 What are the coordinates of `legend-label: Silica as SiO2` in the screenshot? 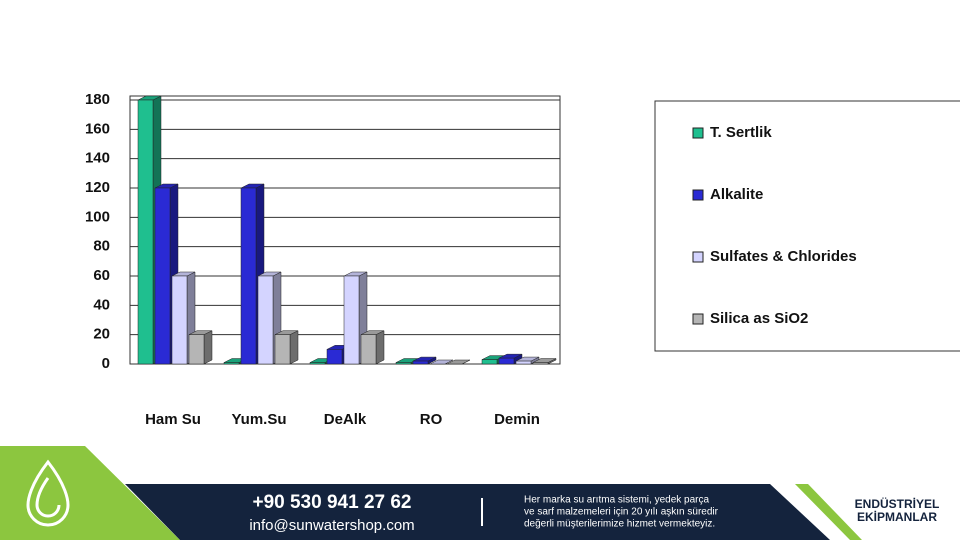 It's located at (759, 318).